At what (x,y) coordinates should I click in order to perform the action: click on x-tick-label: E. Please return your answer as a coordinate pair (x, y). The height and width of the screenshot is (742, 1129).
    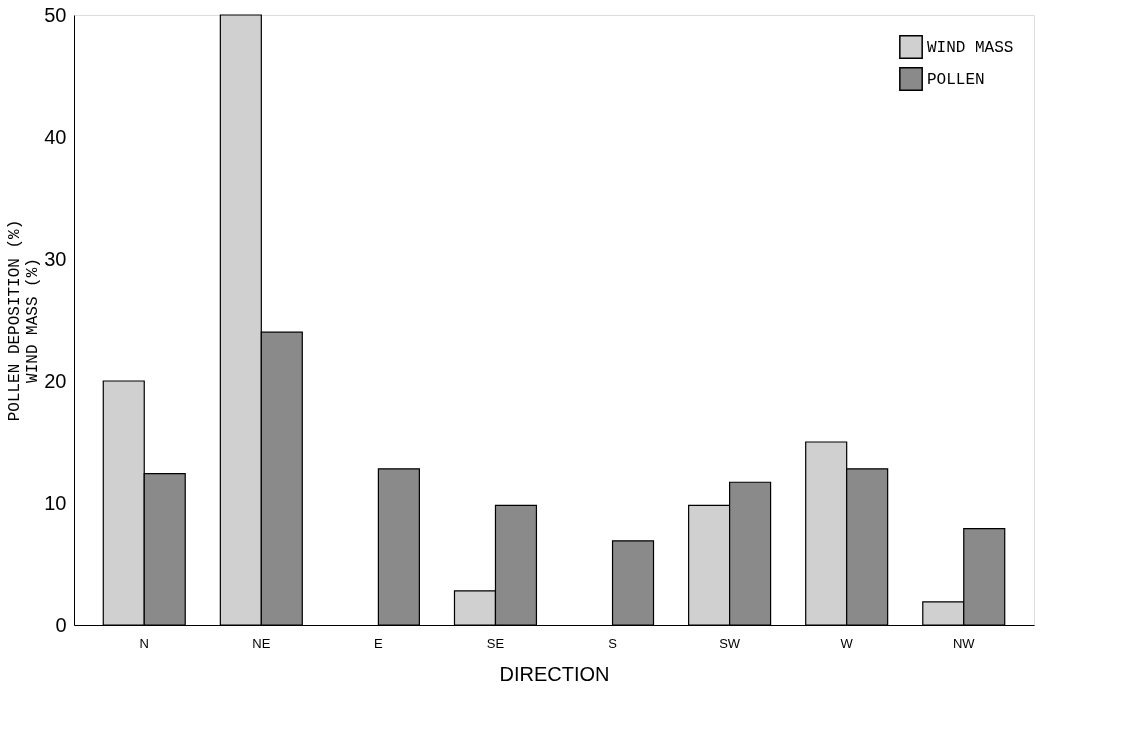
    Looking at the image, I should click on (379, 643).